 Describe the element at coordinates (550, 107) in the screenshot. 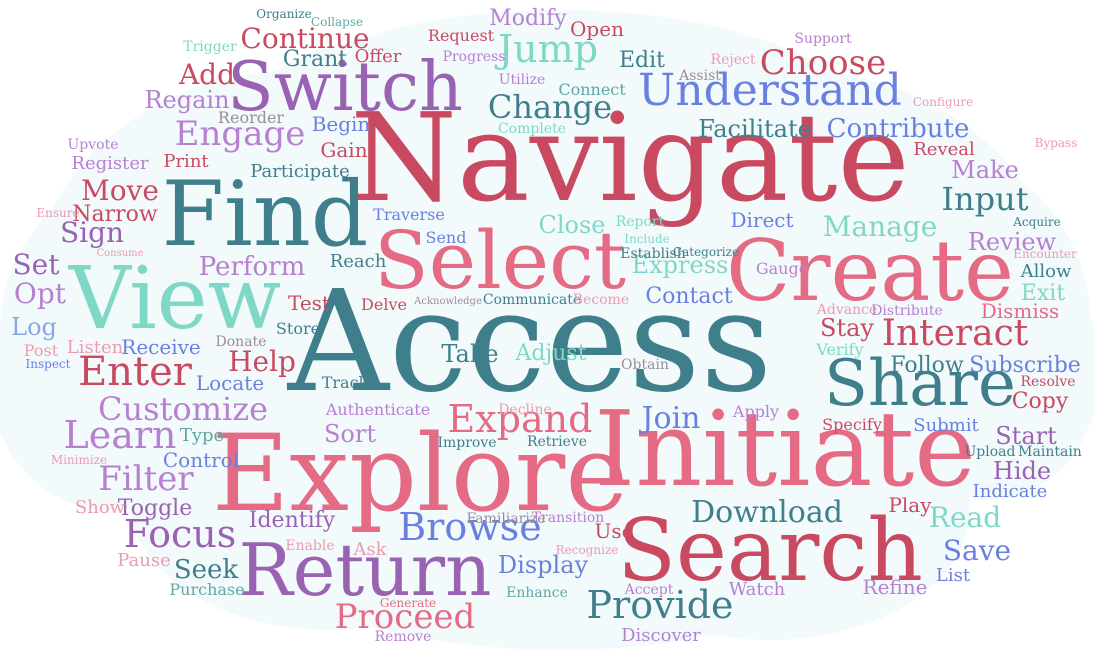

I see `word-change: Change` at that location.